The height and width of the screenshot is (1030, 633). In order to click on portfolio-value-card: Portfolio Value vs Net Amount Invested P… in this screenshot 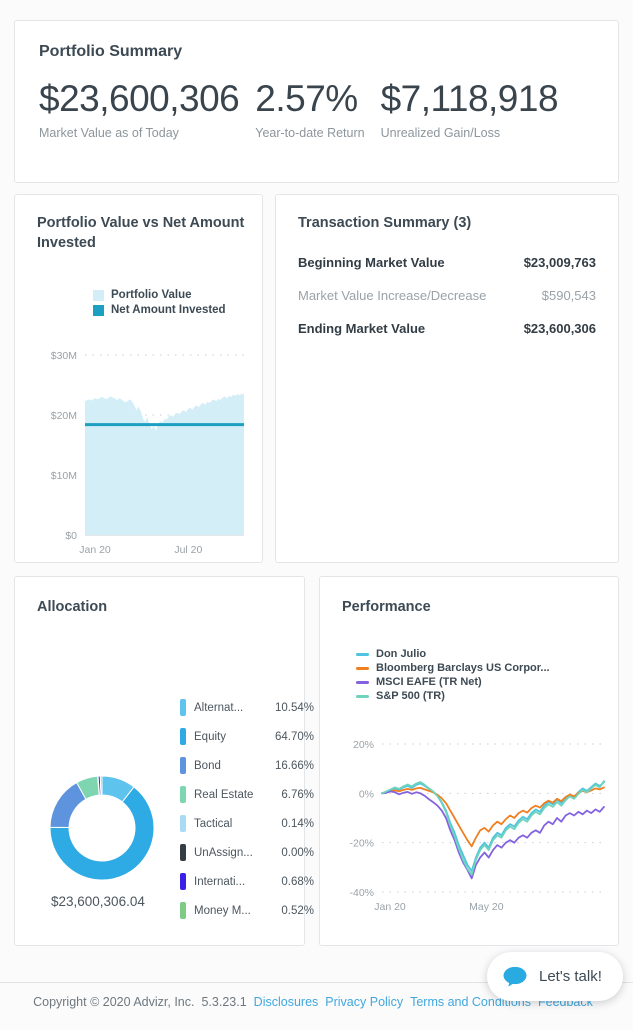, I will do `click(138, 378)`.